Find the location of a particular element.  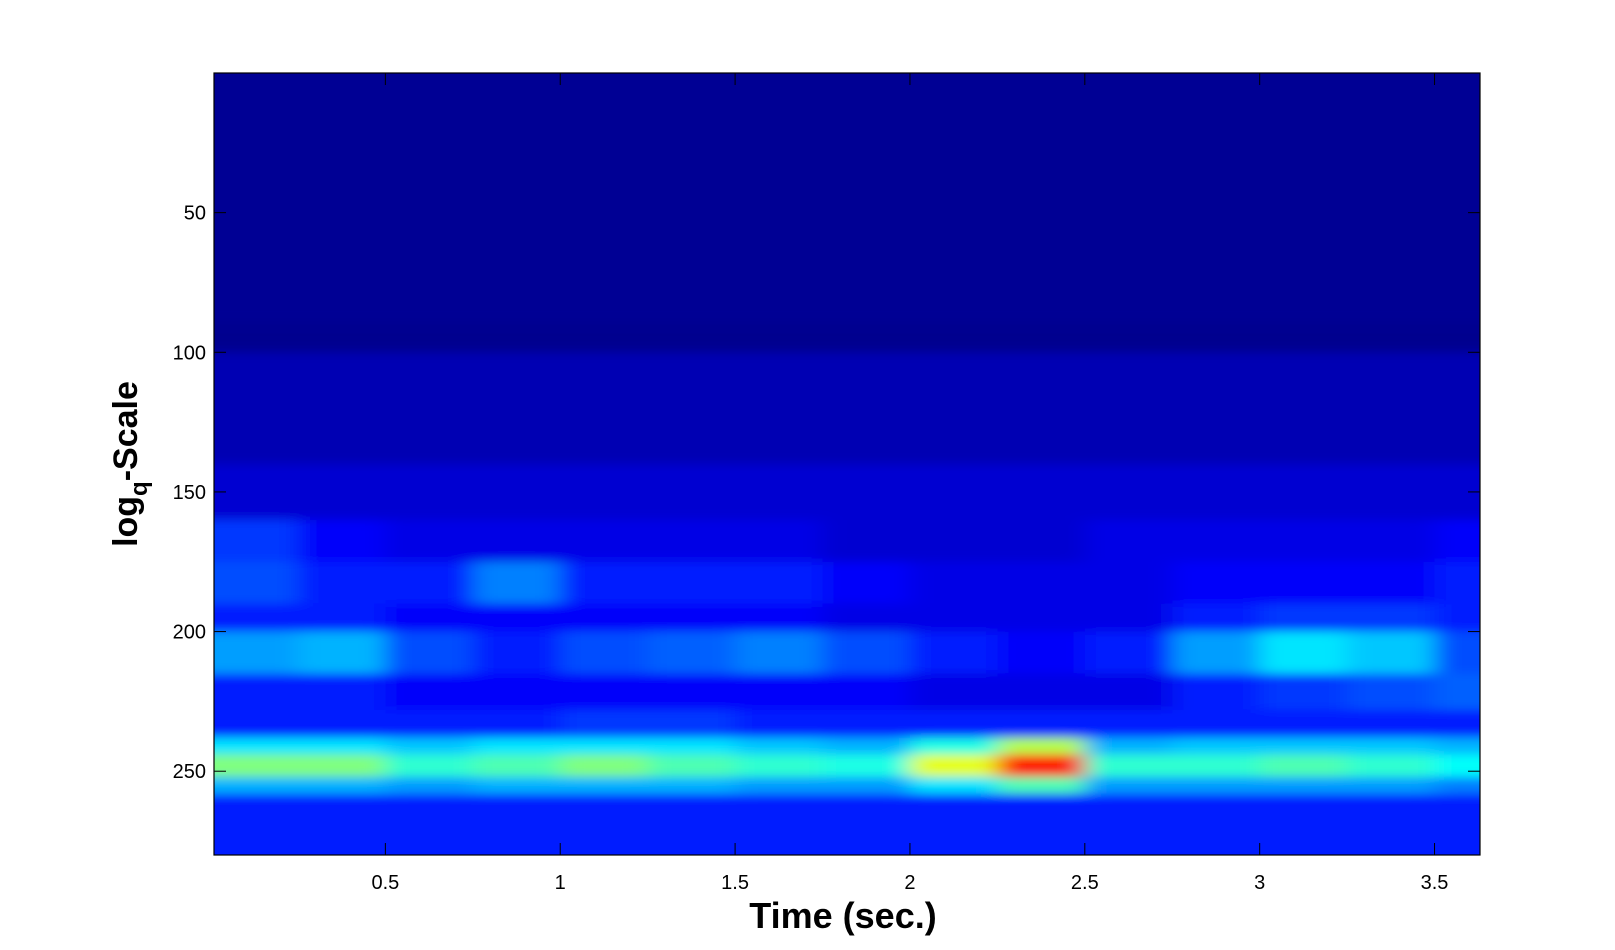

x-tick-label: 2.5 is located at coordinates (1085, 883).